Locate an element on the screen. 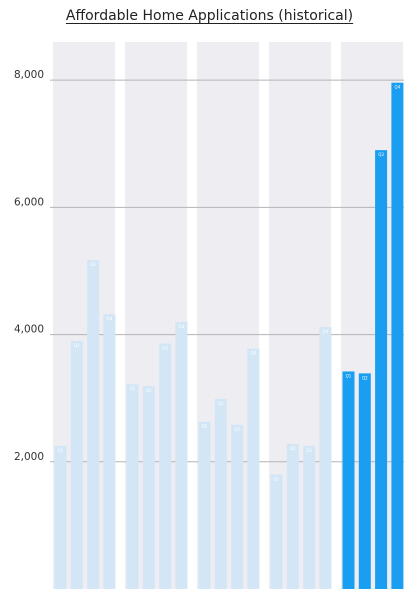 The image size is (419, 603). bar-3-q4 is located at coordinates (253, 468).